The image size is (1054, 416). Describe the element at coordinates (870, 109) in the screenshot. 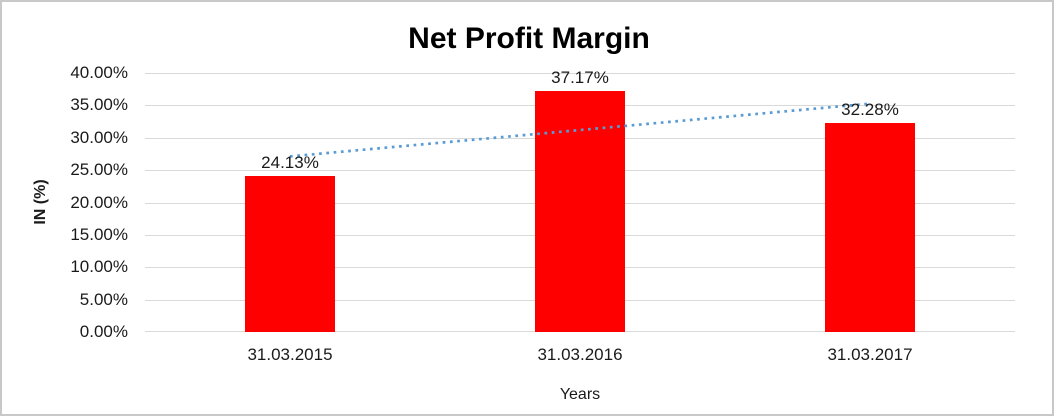

I see `bar-value-label: 32.28%` at that location.